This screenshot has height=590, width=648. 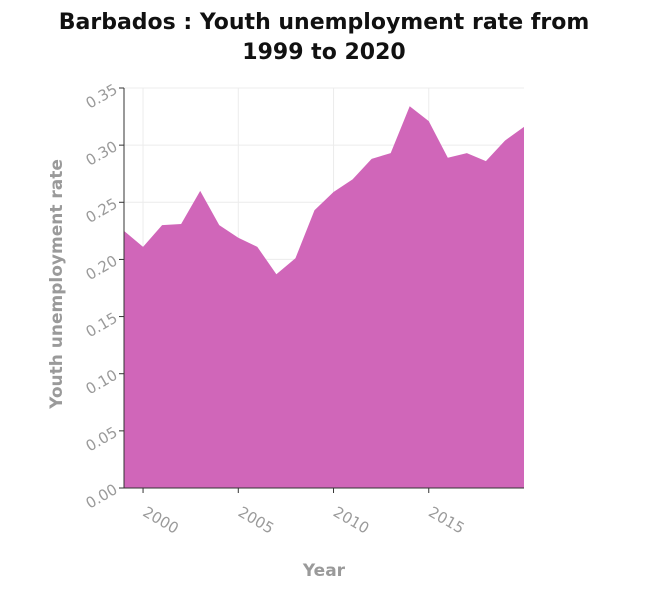 I want to click on x-tick-label: 2010, so click(x=351, y=520).